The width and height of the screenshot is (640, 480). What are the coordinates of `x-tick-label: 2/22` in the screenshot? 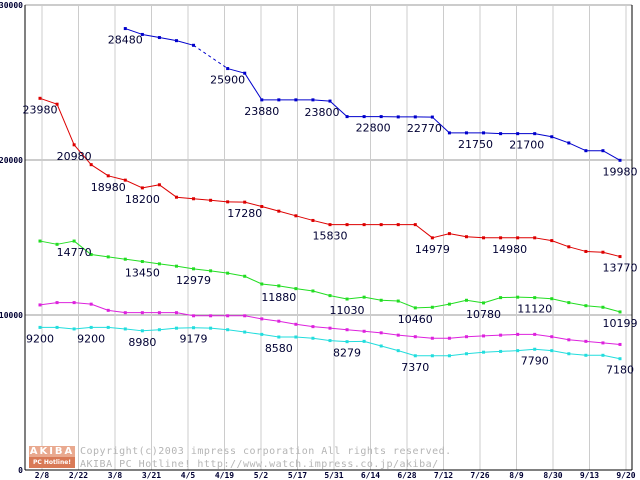 It's located at (78, 475).